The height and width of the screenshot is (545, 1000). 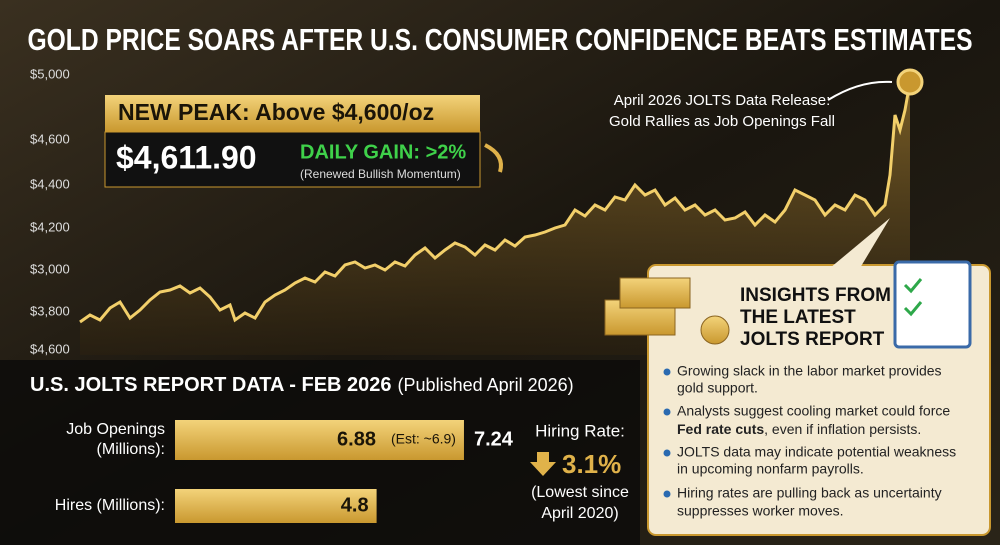 I want to click on clipboard-icon, so click(x=932, y=304).